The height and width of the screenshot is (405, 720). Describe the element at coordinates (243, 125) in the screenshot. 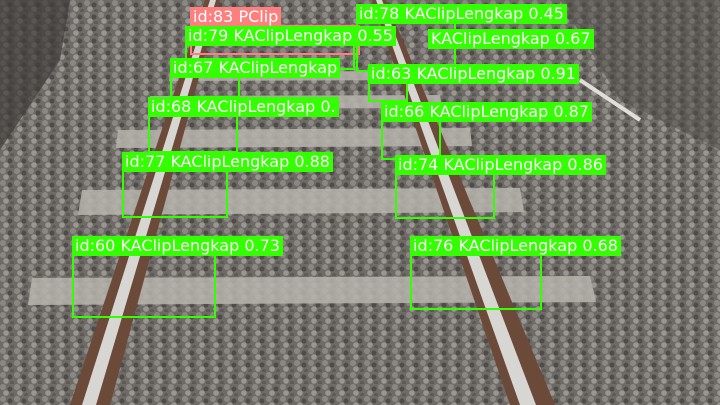

I see `detection-box-68: id:68 KAClipLengkap 0.` at that location.